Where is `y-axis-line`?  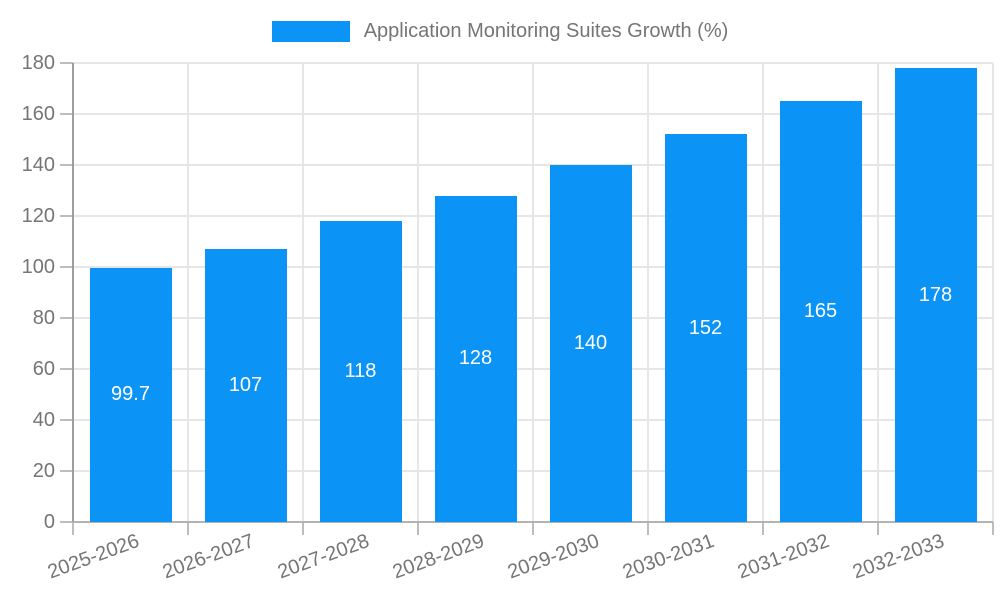 y-axis-line is located at coordinates (73, 292).